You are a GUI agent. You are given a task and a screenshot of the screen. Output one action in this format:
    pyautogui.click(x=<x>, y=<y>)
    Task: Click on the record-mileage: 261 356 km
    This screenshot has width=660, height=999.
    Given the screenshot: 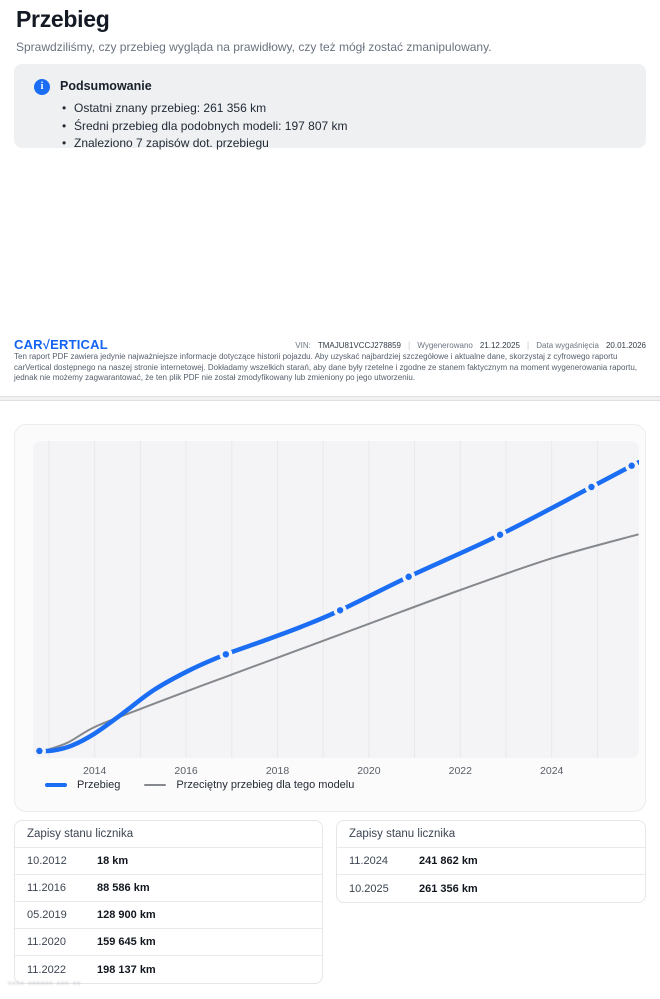 What is the action you would take?
    pyautogui.click(x=448, y=888)
    